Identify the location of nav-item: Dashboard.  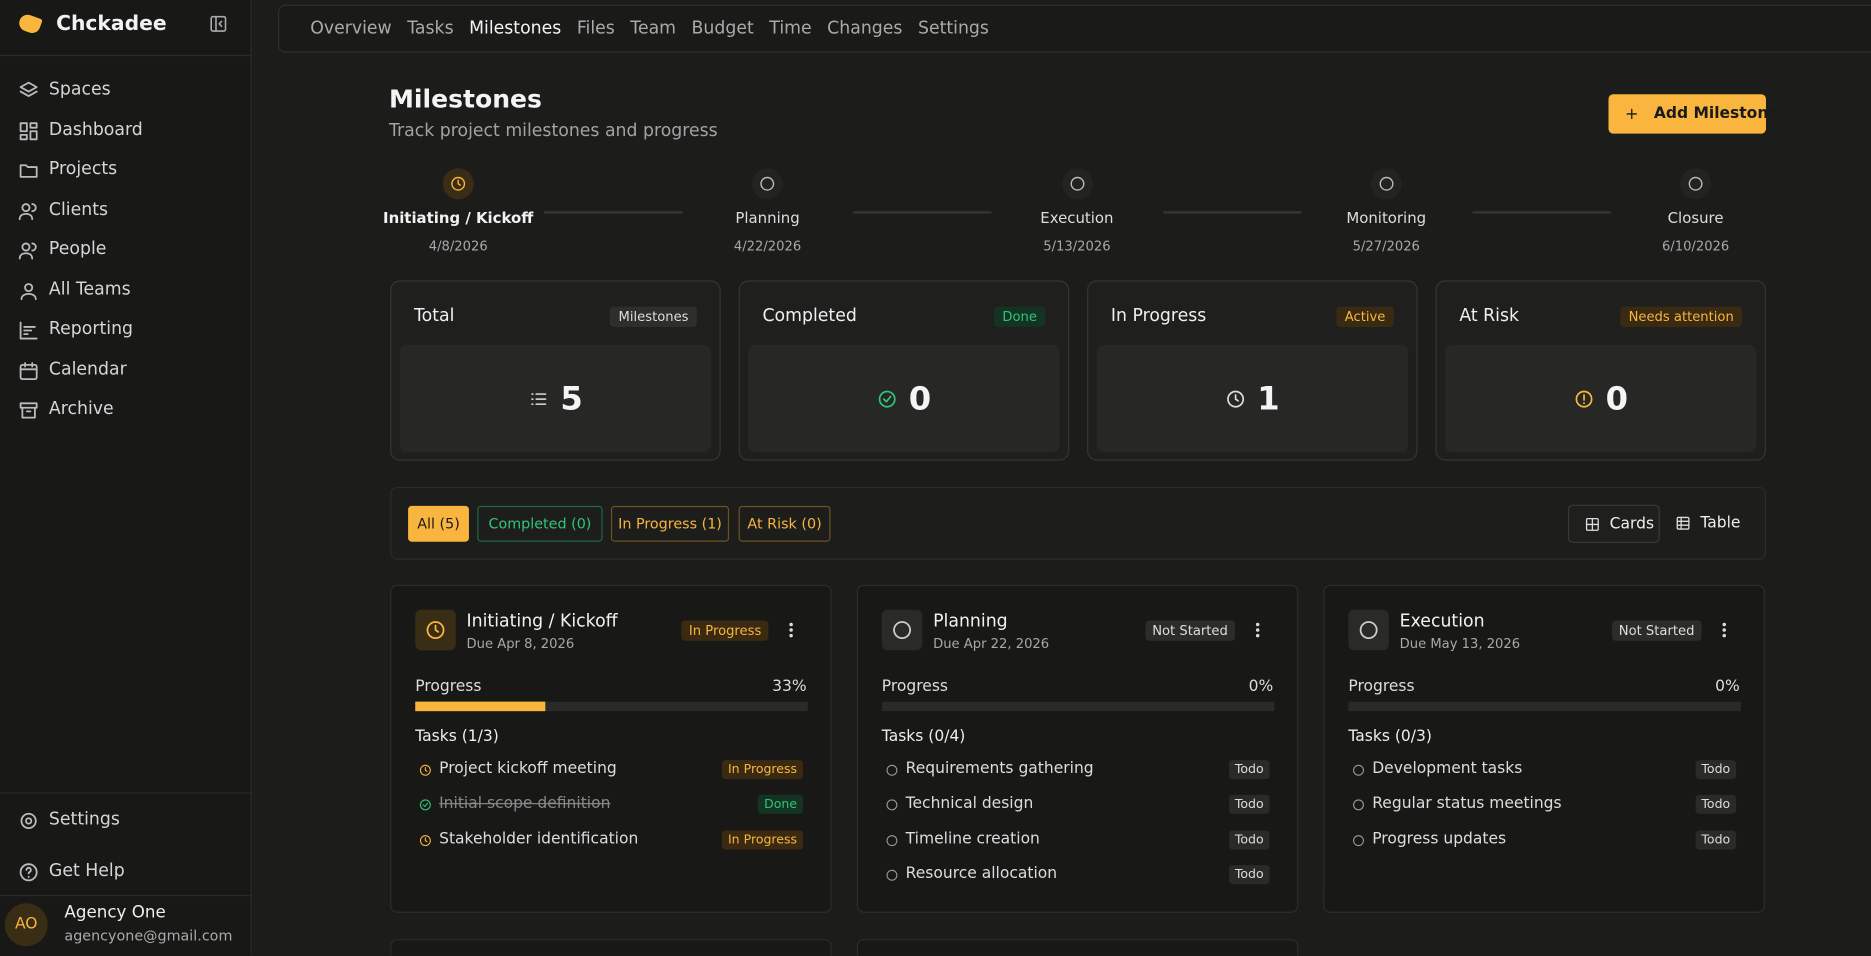
(126, 131).